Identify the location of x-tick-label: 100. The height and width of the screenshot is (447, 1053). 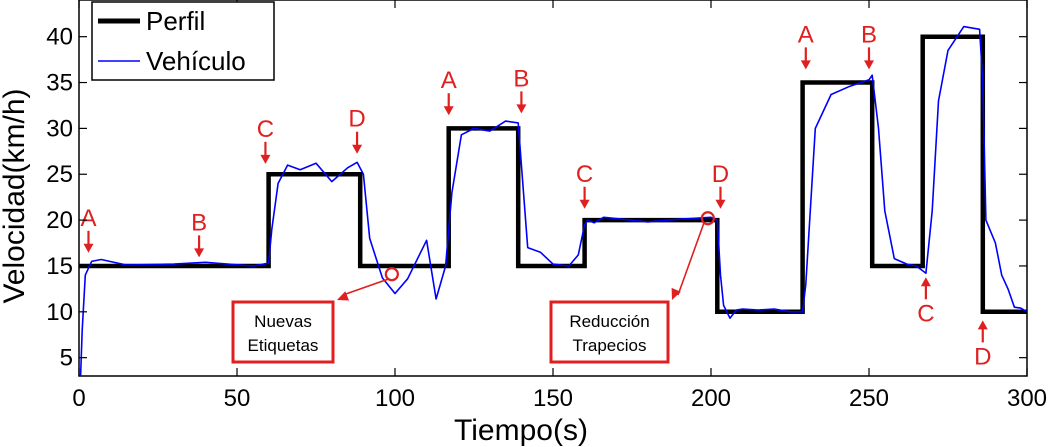
(395, 398).